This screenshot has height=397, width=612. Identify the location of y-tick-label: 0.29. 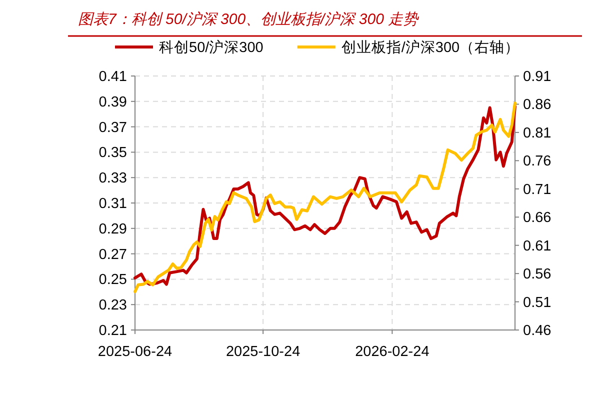
(112, 229).